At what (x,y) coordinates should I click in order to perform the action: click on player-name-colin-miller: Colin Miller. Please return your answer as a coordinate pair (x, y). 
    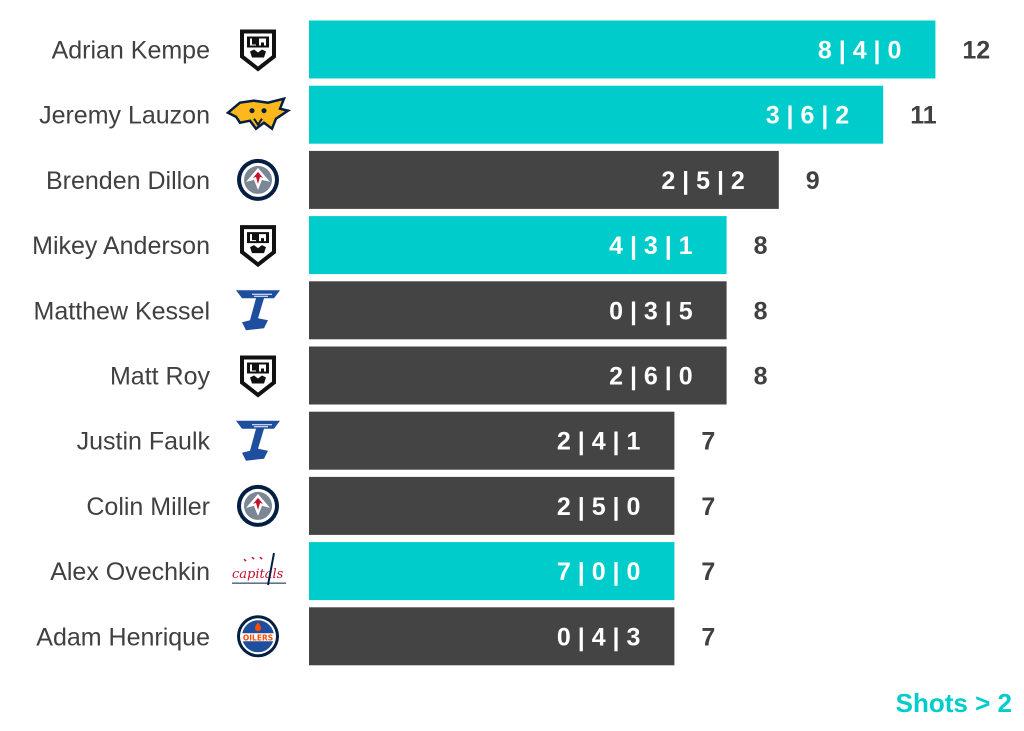
    Looking at the image, I should click on (148, 507).